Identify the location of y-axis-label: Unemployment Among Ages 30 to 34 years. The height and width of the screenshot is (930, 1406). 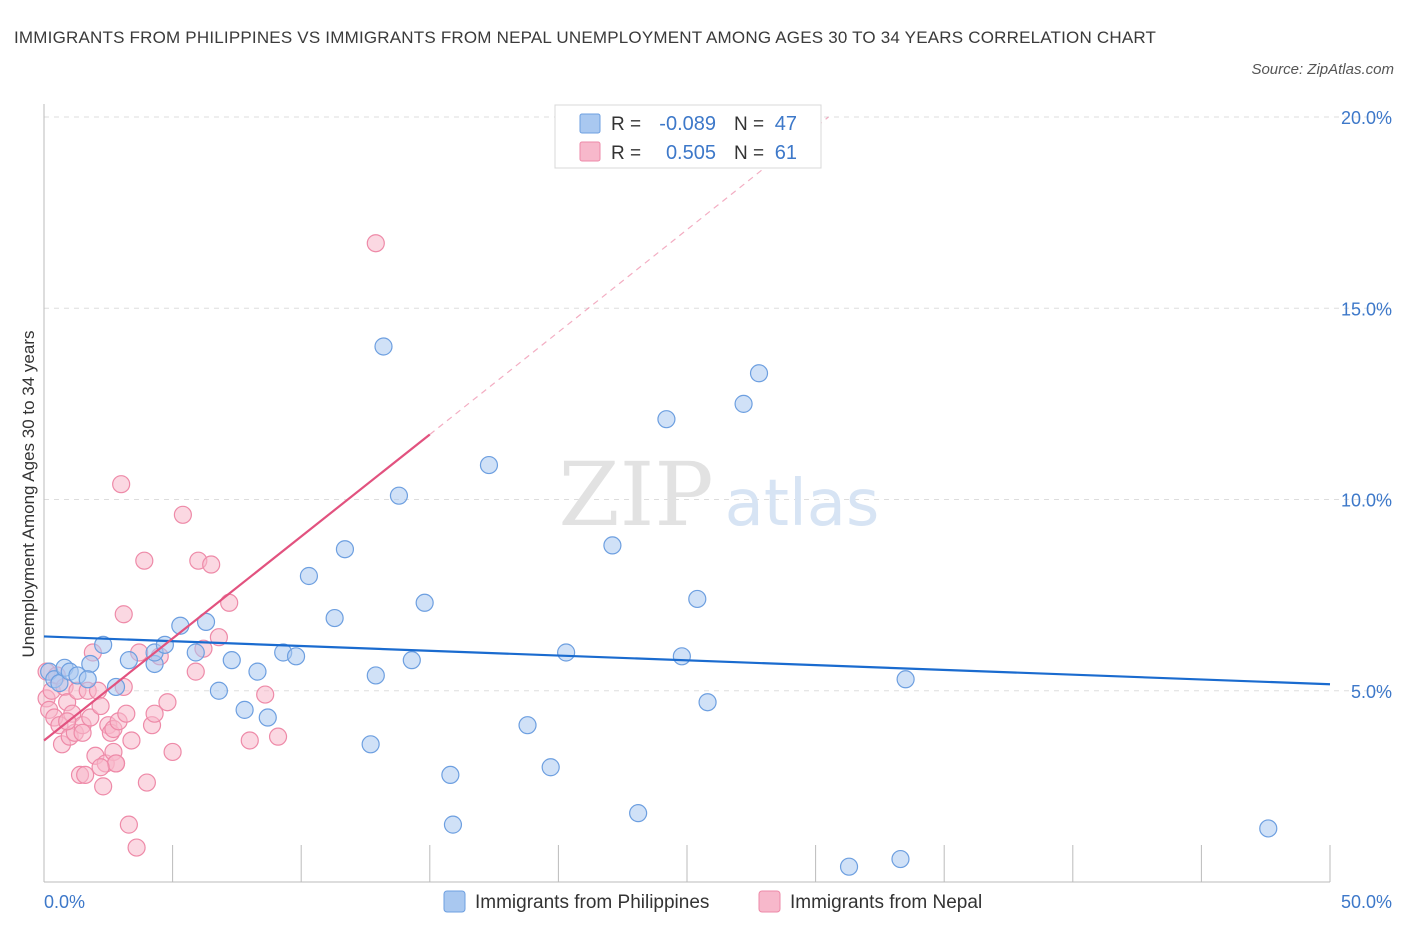
(28, 494).